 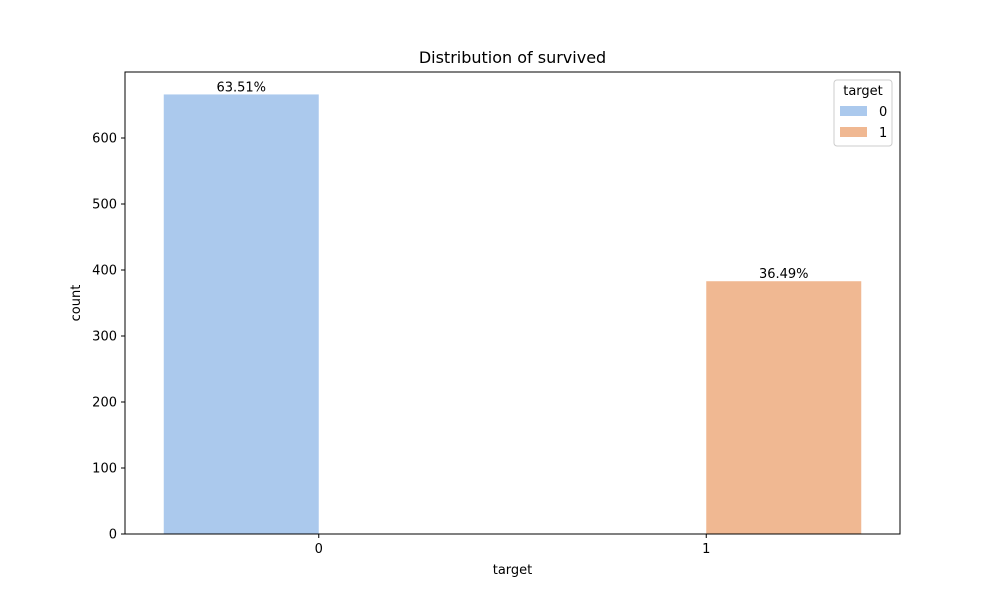 I want to click on legend-title: target, so click(x=863, y=91).